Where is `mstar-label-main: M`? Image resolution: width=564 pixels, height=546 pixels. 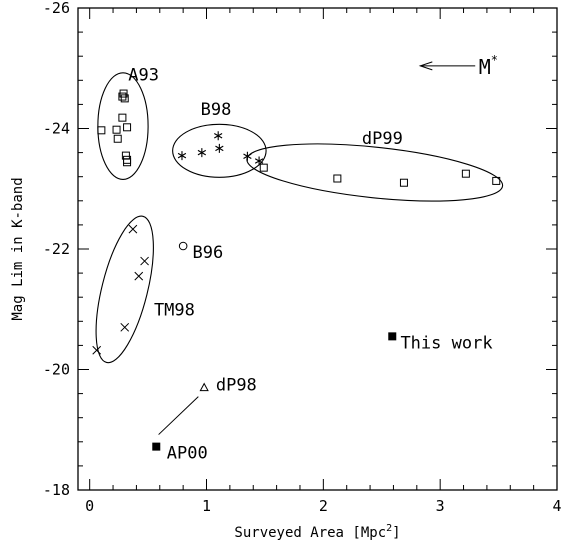
mstar-label-main: M is located at coordinates (485, 67).